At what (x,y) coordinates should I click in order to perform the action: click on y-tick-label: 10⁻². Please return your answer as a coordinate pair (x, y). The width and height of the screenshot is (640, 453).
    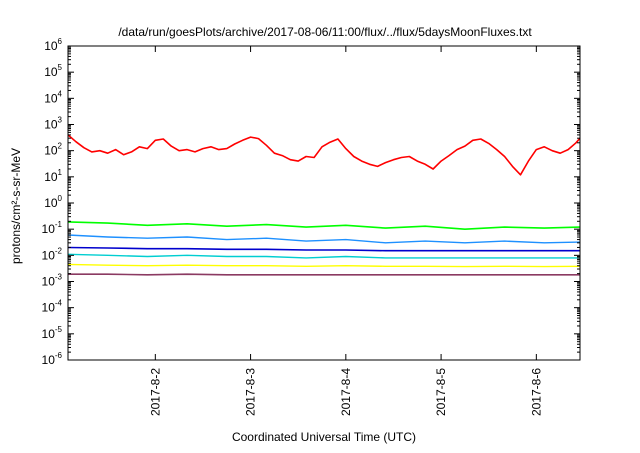
    Looking at the image, I should click on (52, 254).